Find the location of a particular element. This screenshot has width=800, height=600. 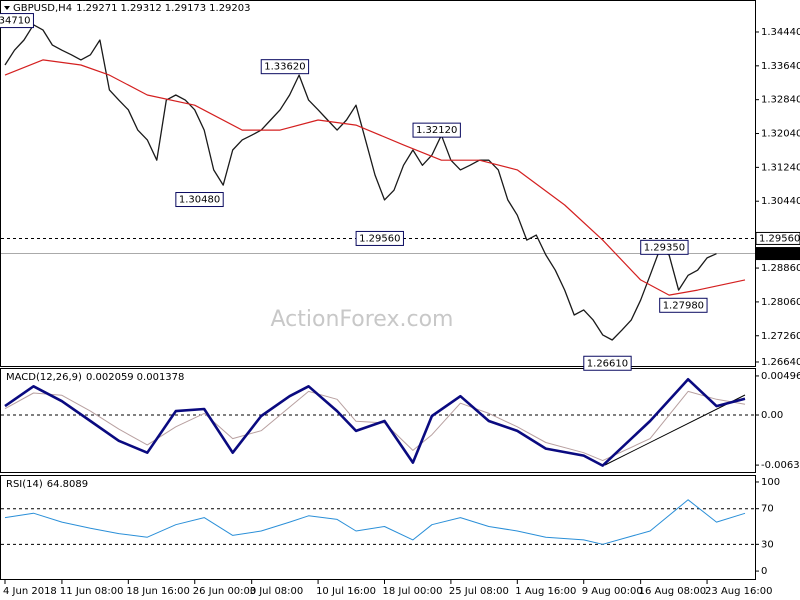

y-tick-label: -0.006372 is located at coordinates (780, 465).